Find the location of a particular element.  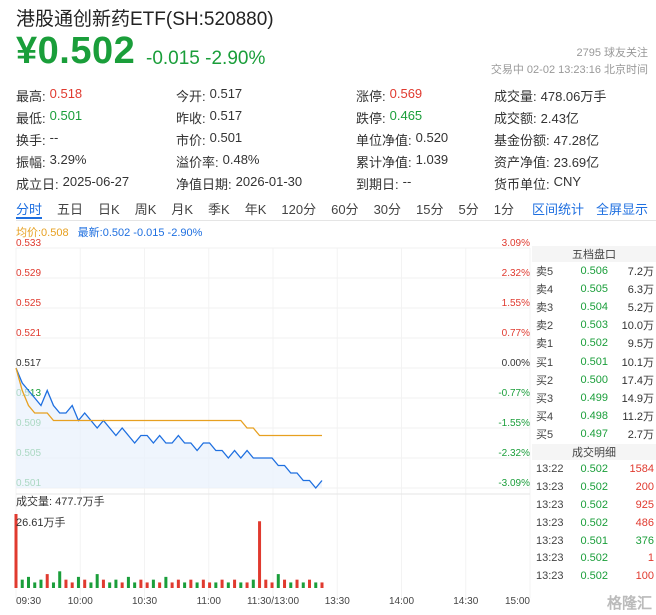

quote-label: 到期日: is located at coordinates (377, 184).